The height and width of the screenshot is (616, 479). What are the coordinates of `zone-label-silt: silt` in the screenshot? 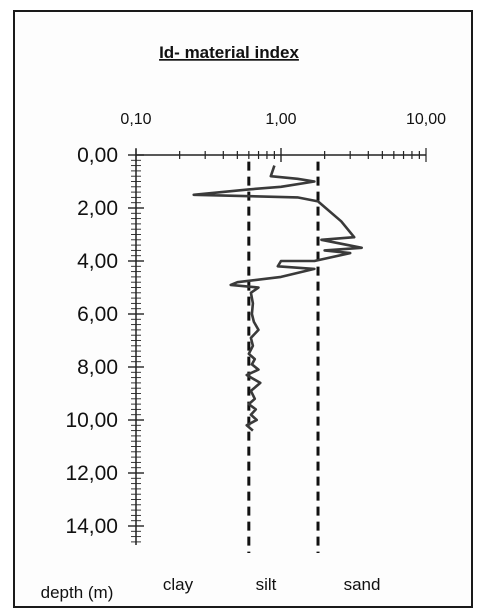 It's located at (266, 584).